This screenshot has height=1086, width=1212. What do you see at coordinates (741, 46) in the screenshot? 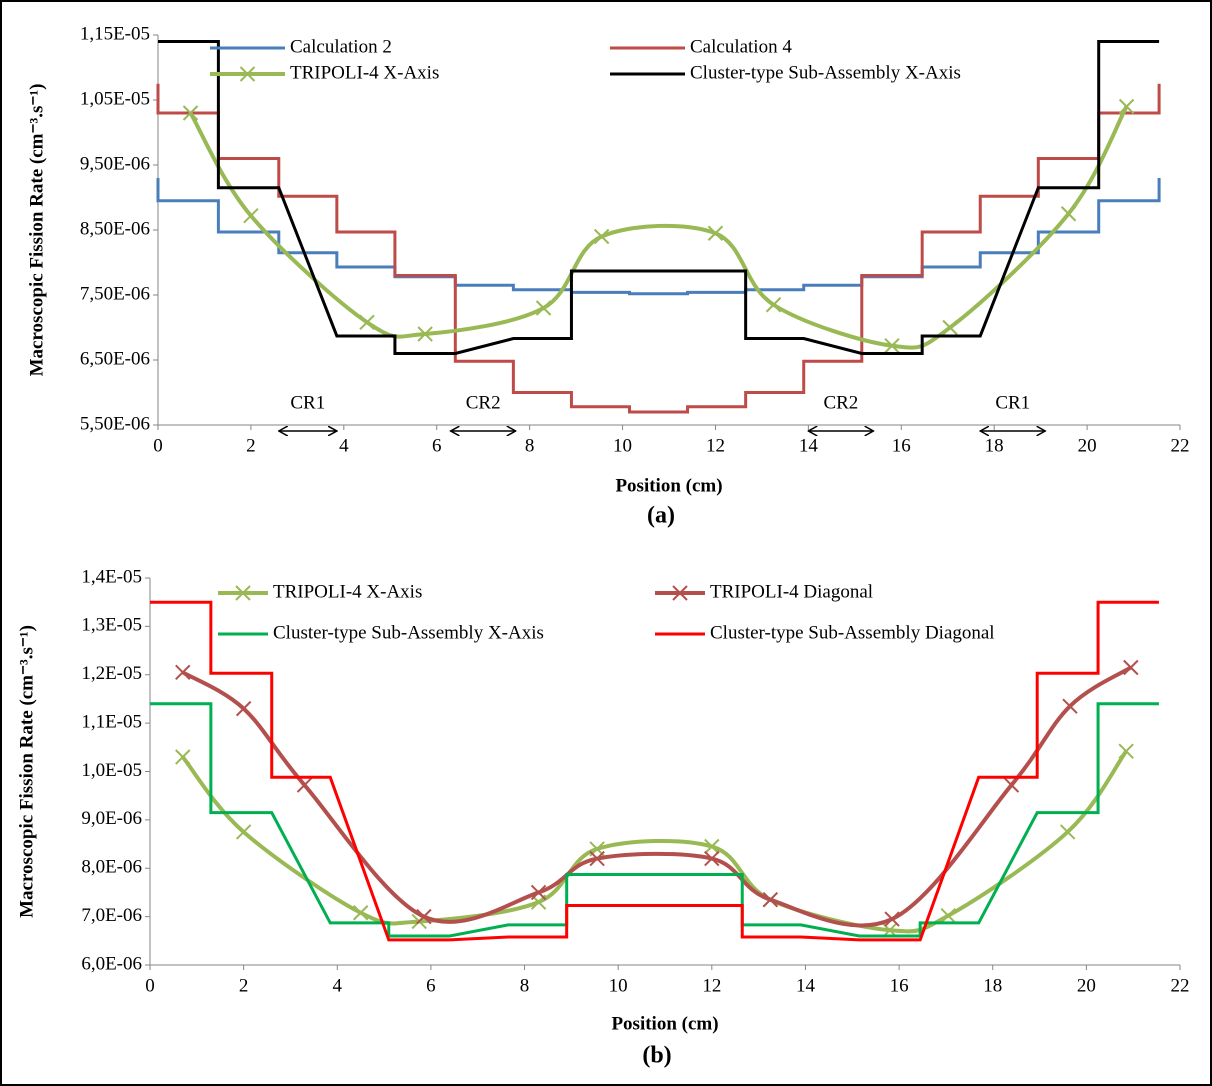
I see `legend-label: Calculation 4` at bounding box center [741, 46].